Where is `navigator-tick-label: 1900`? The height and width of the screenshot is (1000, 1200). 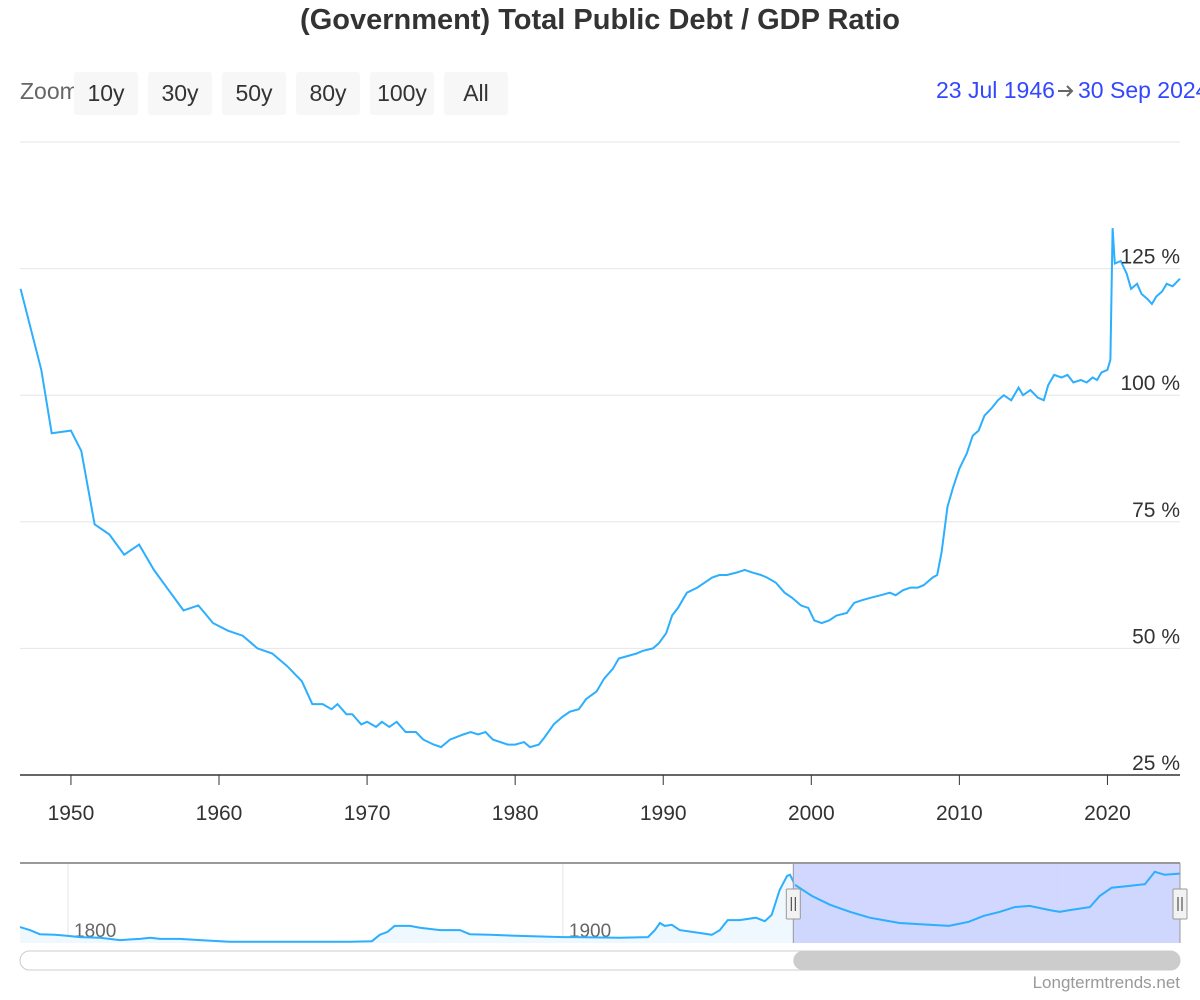 navigator-tick-label: 1900 is located at coordinates (590, 931).